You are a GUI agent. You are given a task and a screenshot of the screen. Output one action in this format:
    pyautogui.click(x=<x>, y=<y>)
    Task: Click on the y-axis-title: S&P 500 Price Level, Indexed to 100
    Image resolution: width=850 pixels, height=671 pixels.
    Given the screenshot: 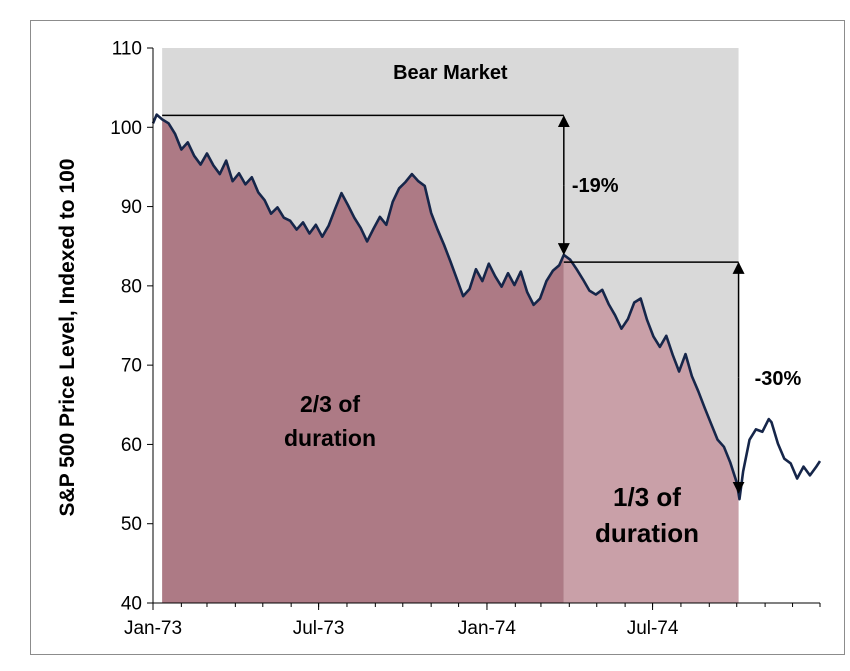 What is the action you would take?
    pyautogui.click(x=67, y=338)
    